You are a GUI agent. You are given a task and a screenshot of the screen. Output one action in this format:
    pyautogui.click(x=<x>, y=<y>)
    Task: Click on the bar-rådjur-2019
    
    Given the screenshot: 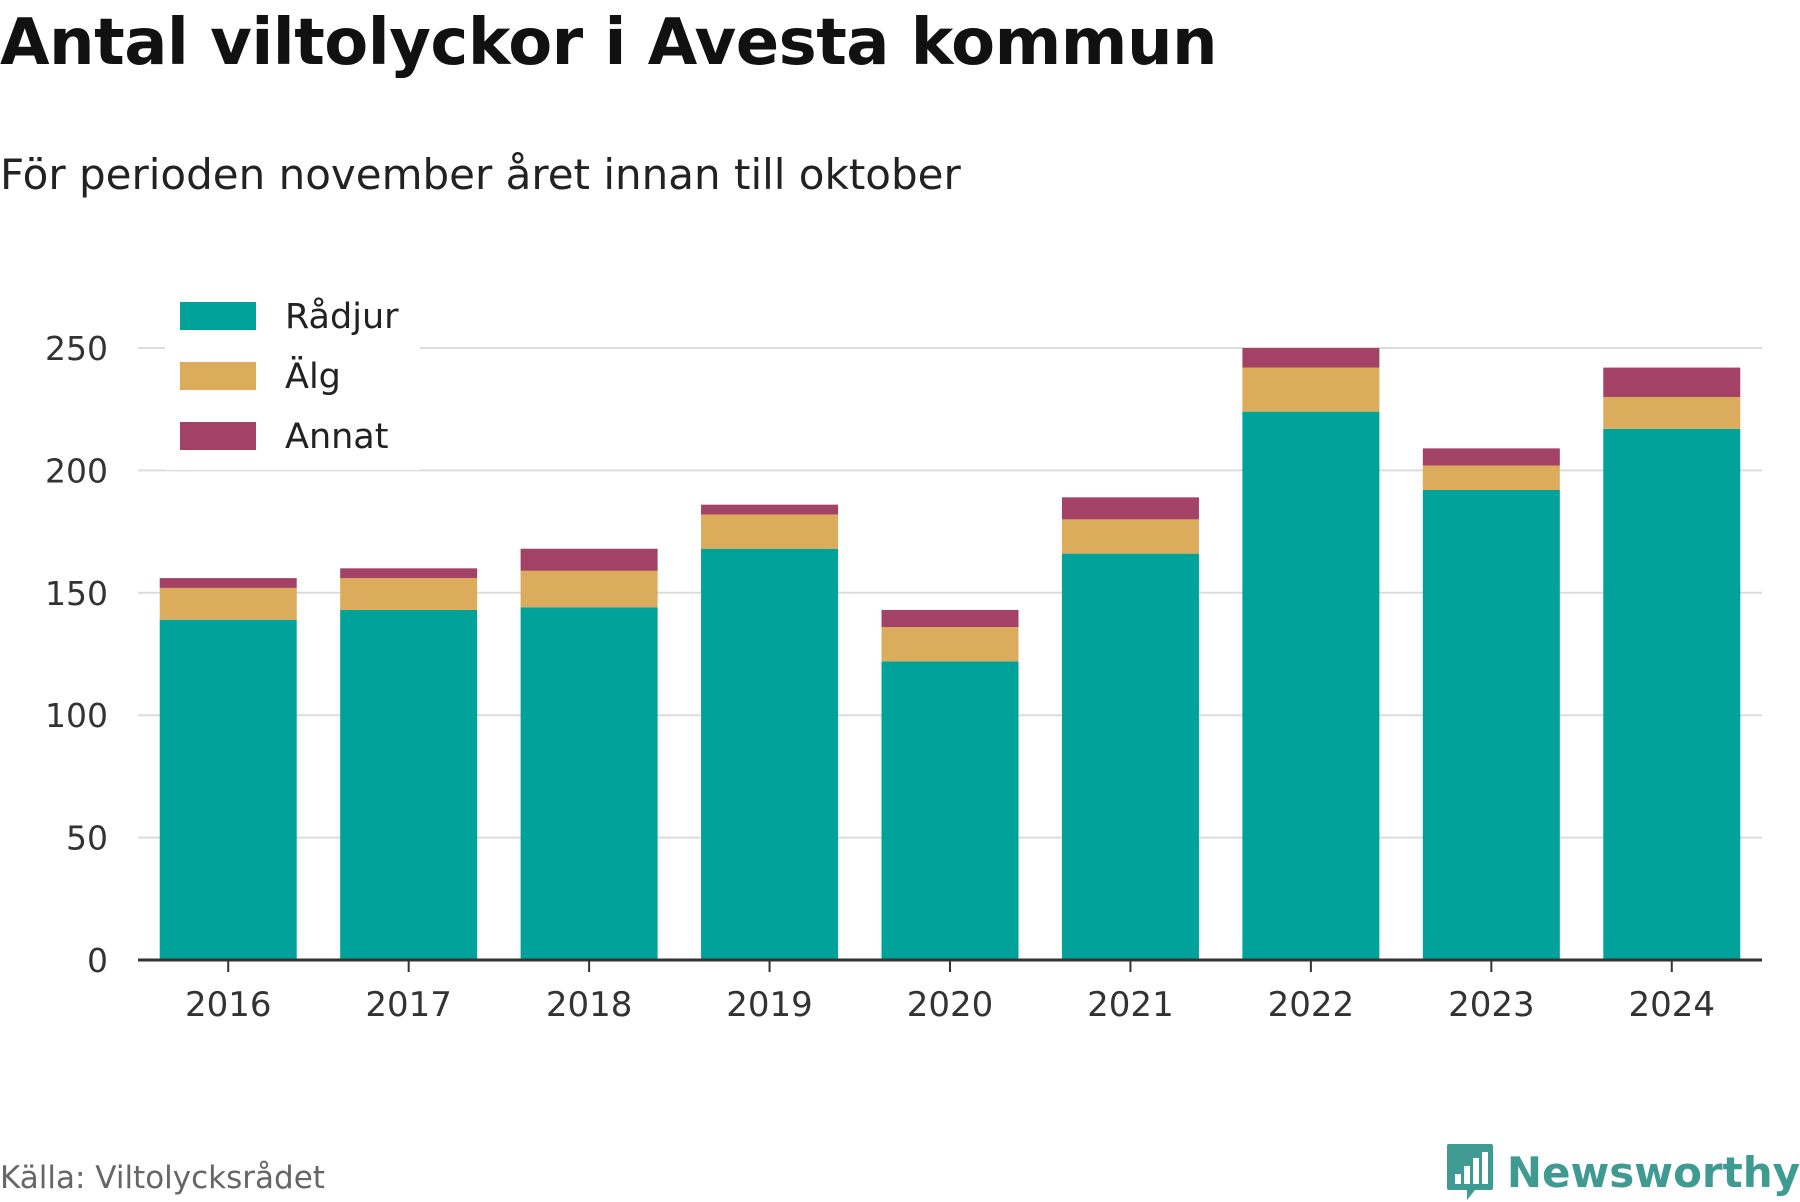 What is the action you would take?
    pyautogui.click(x=770, y=754)
    